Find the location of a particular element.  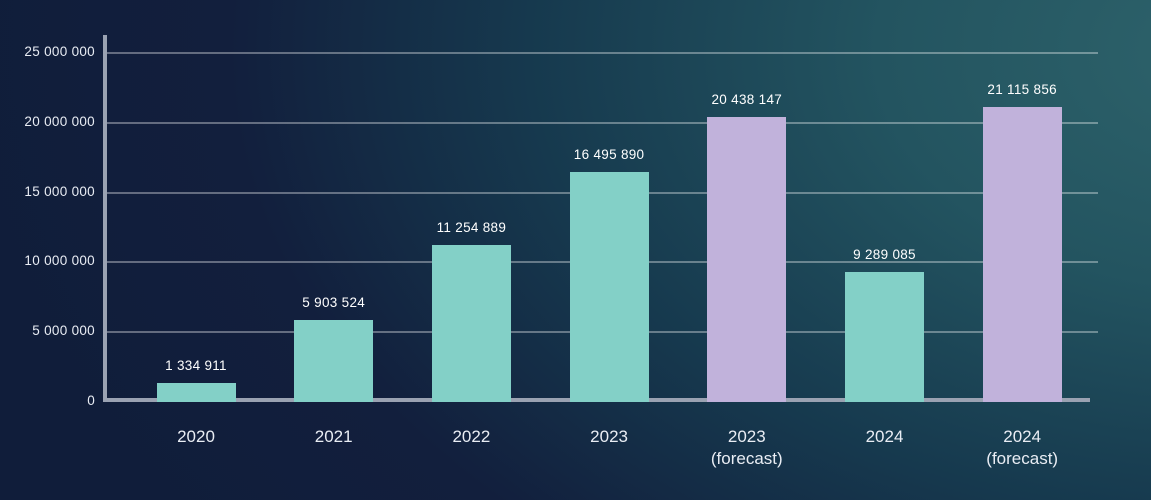

bar-2021 is located at coordinates (334, 360).